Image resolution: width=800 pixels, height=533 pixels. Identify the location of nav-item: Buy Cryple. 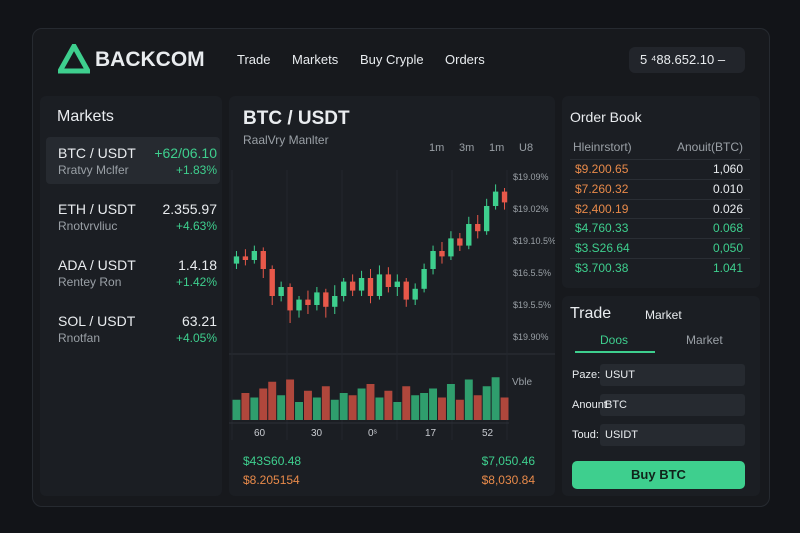
(392, 59).